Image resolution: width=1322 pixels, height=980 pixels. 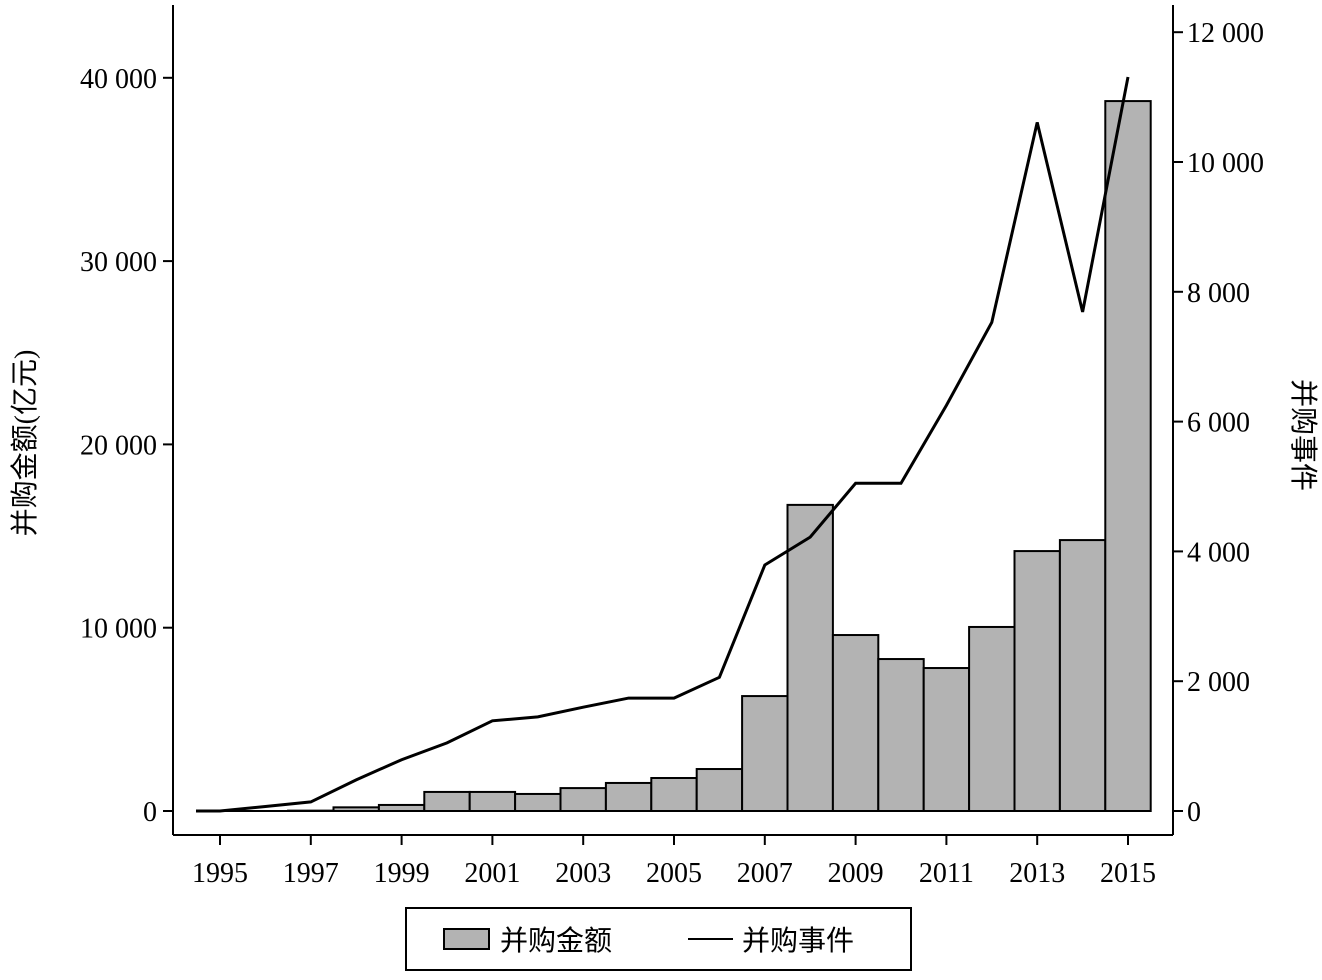 I want to click on left-tick-label: 0, so click(x=150, y=812).